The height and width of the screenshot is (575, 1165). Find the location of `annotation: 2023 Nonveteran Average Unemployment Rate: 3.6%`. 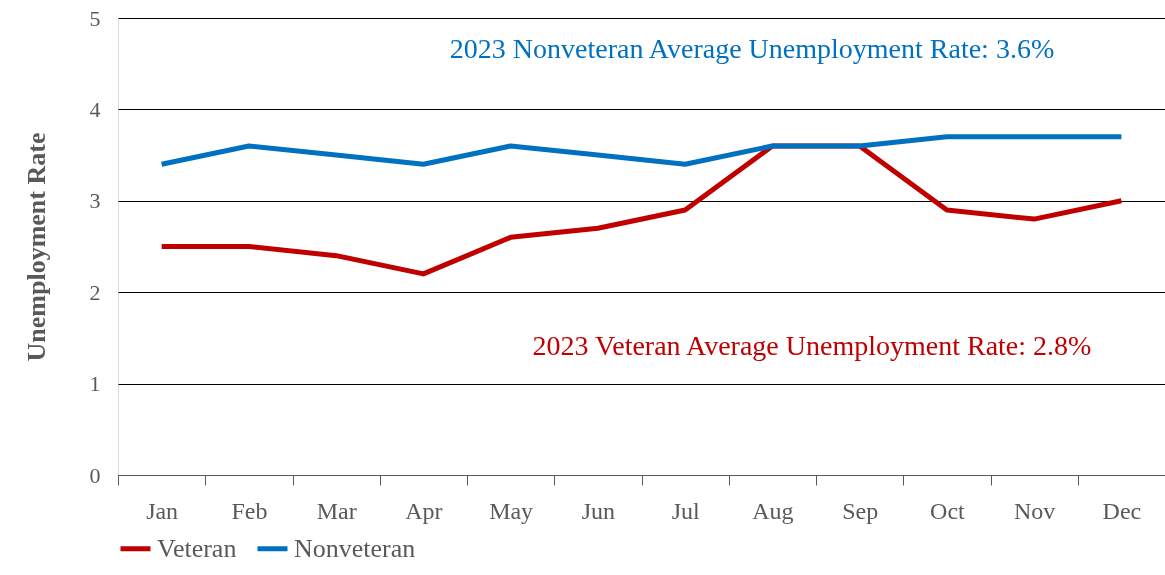

annotation: 2023 Nonveteran Average Unemployment Rate: 3.6% is located at coordinates (752, 48).